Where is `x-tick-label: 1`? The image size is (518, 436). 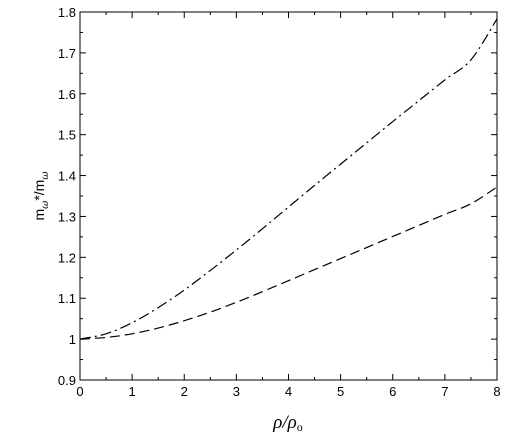
x-tick-label: 1 is located at coordinates (132, 391).